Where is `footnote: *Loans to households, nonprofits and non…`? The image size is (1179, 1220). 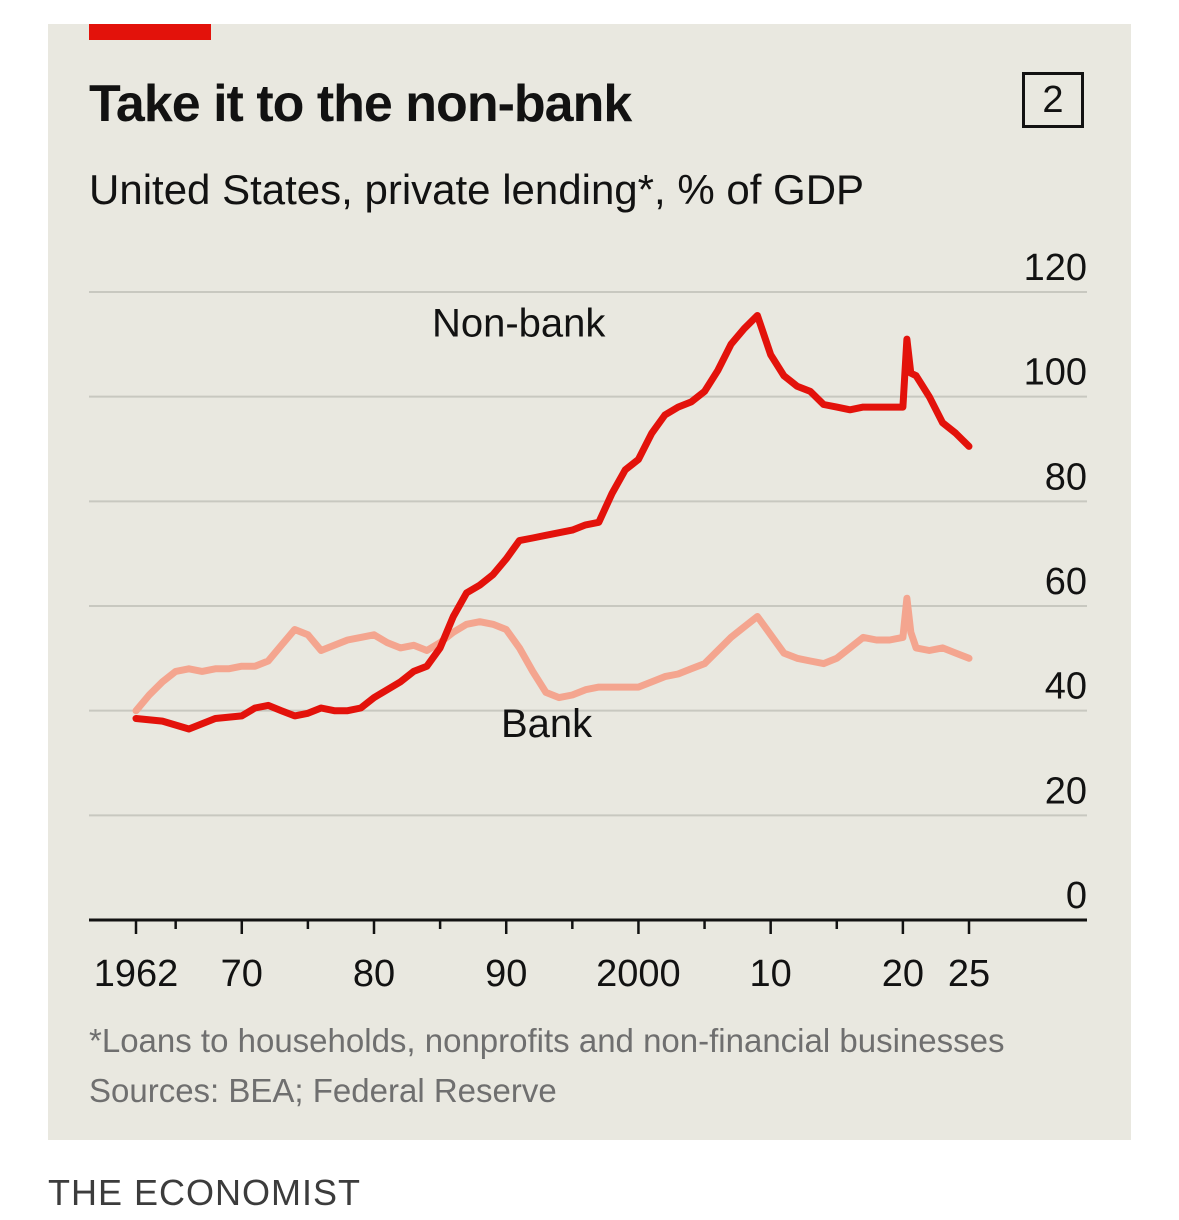
footnote: *Loans to households, nonprofits and non… is located at coordinates (547, 1040).